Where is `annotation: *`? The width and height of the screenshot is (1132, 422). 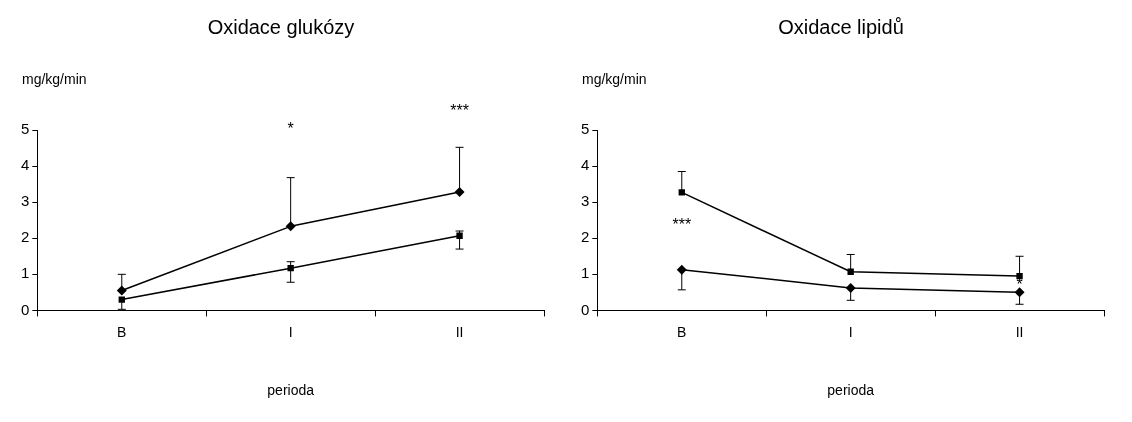
annotation: * is located at coordinates (290, 129).